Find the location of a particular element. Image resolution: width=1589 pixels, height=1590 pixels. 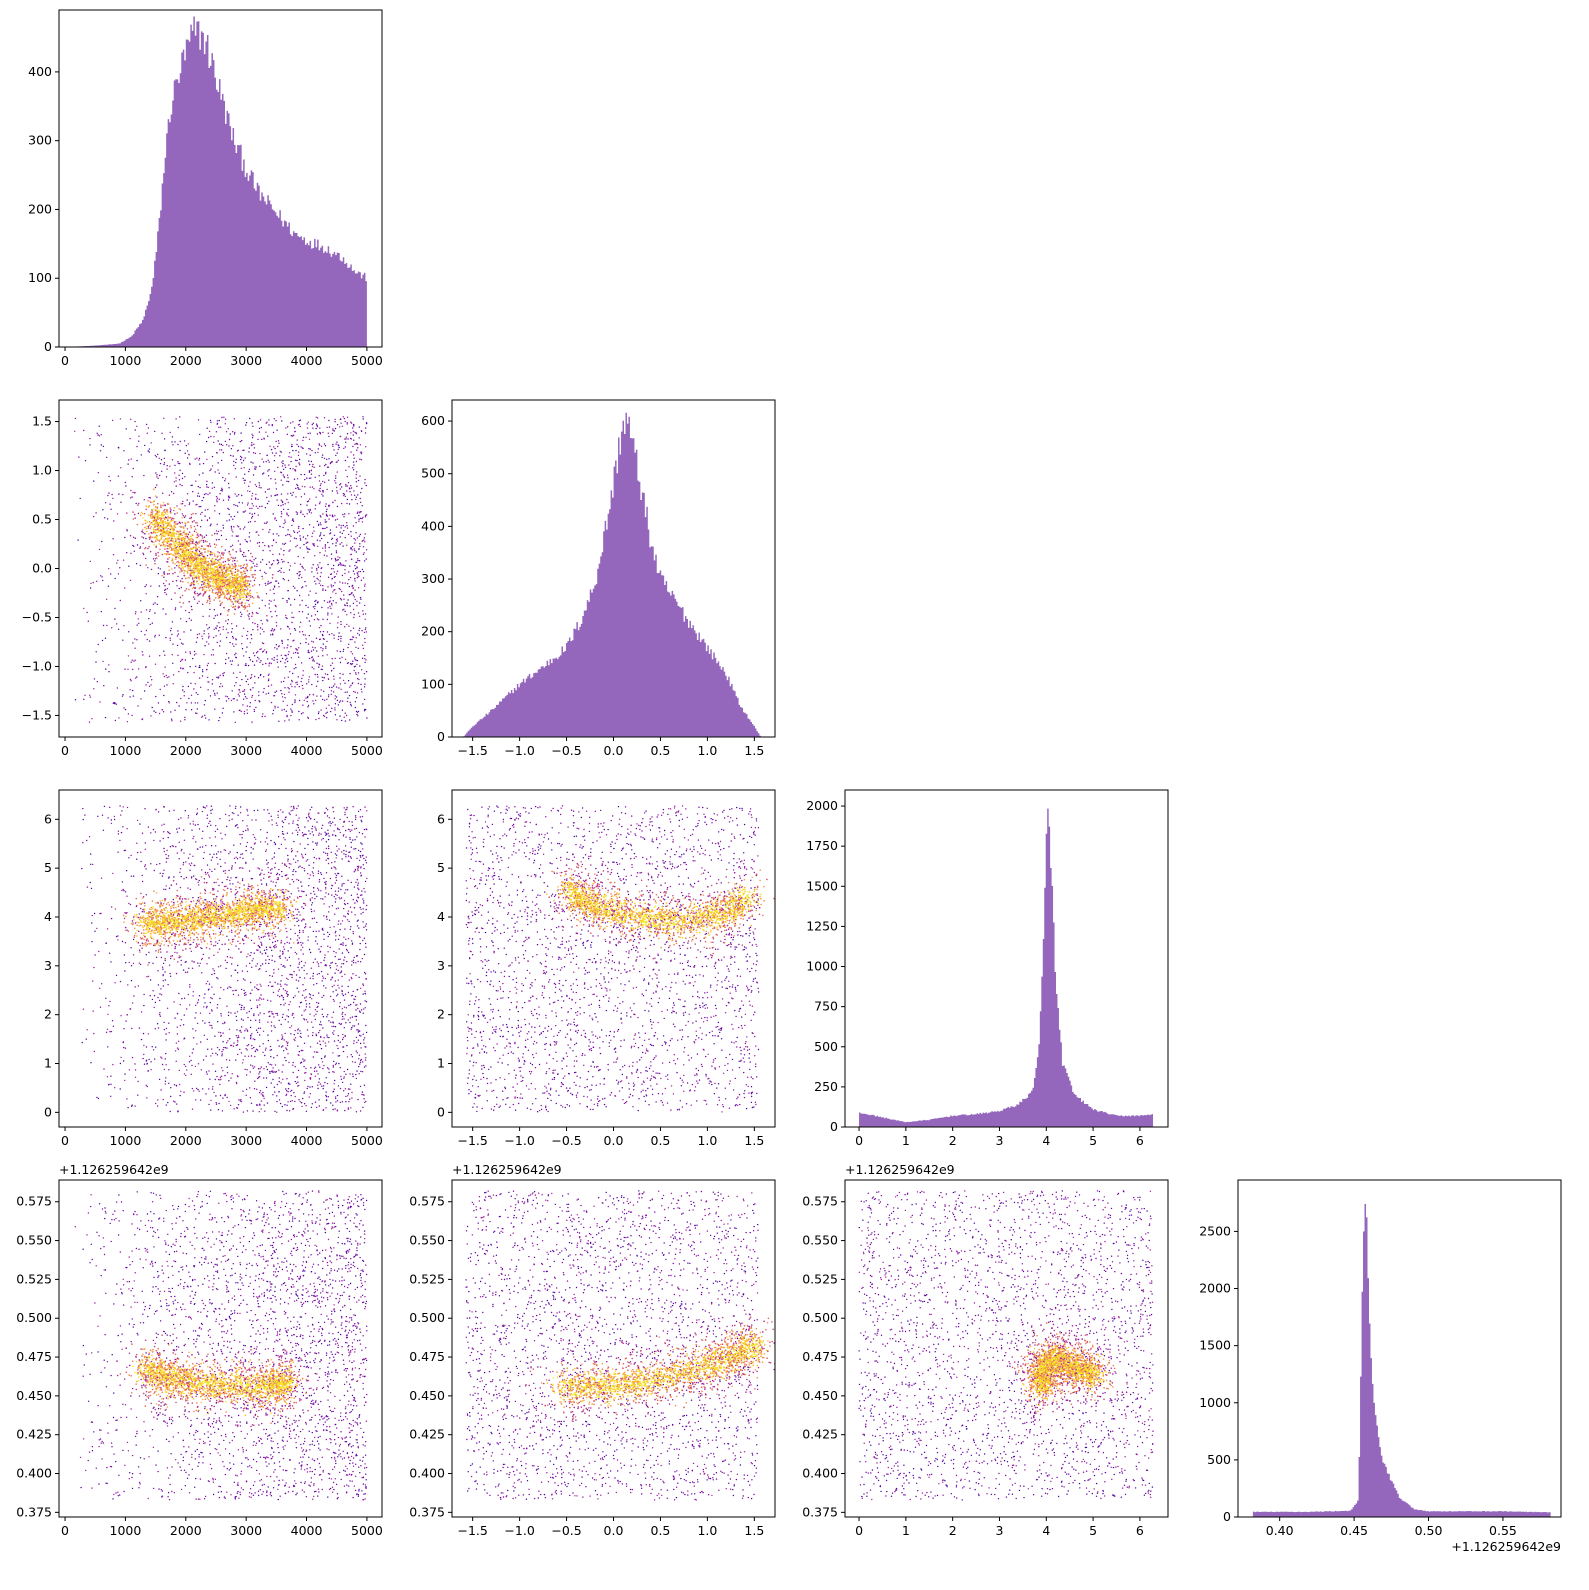

scatter-p0-p3-ytick-label: 0.450 is located at coordinates (34, 1395).